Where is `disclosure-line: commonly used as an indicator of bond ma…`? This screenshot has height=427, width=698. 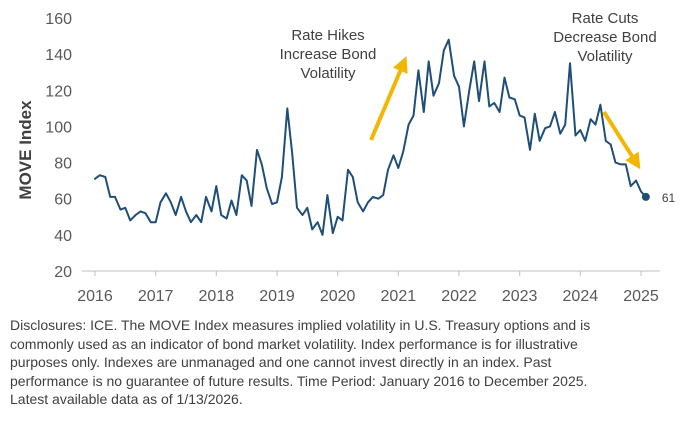 disclosure-line: commonly used as an indicator of bond ma… is located at coordinates (294, 343).